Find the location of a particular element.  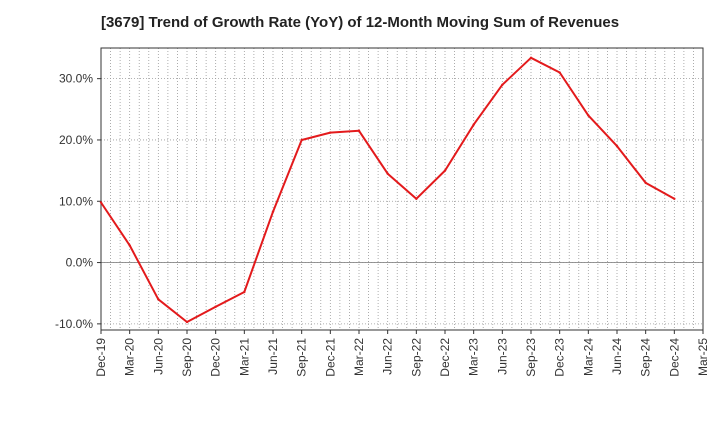

y-tick-labels: -10.0% 0.0% 10.0% 20.0% 30.0% is located at coordinates (74, 201).